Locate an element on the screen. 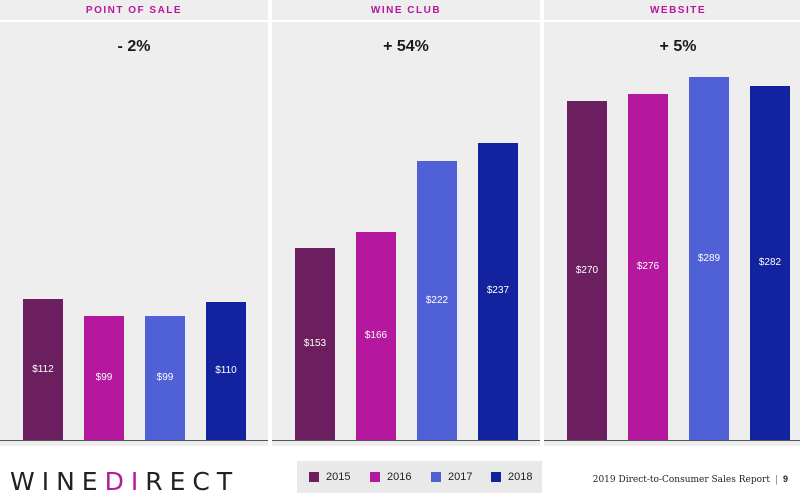 This screenshot has width=800, height=496. bar-2018: $237 is located at coordinates (498, 291).